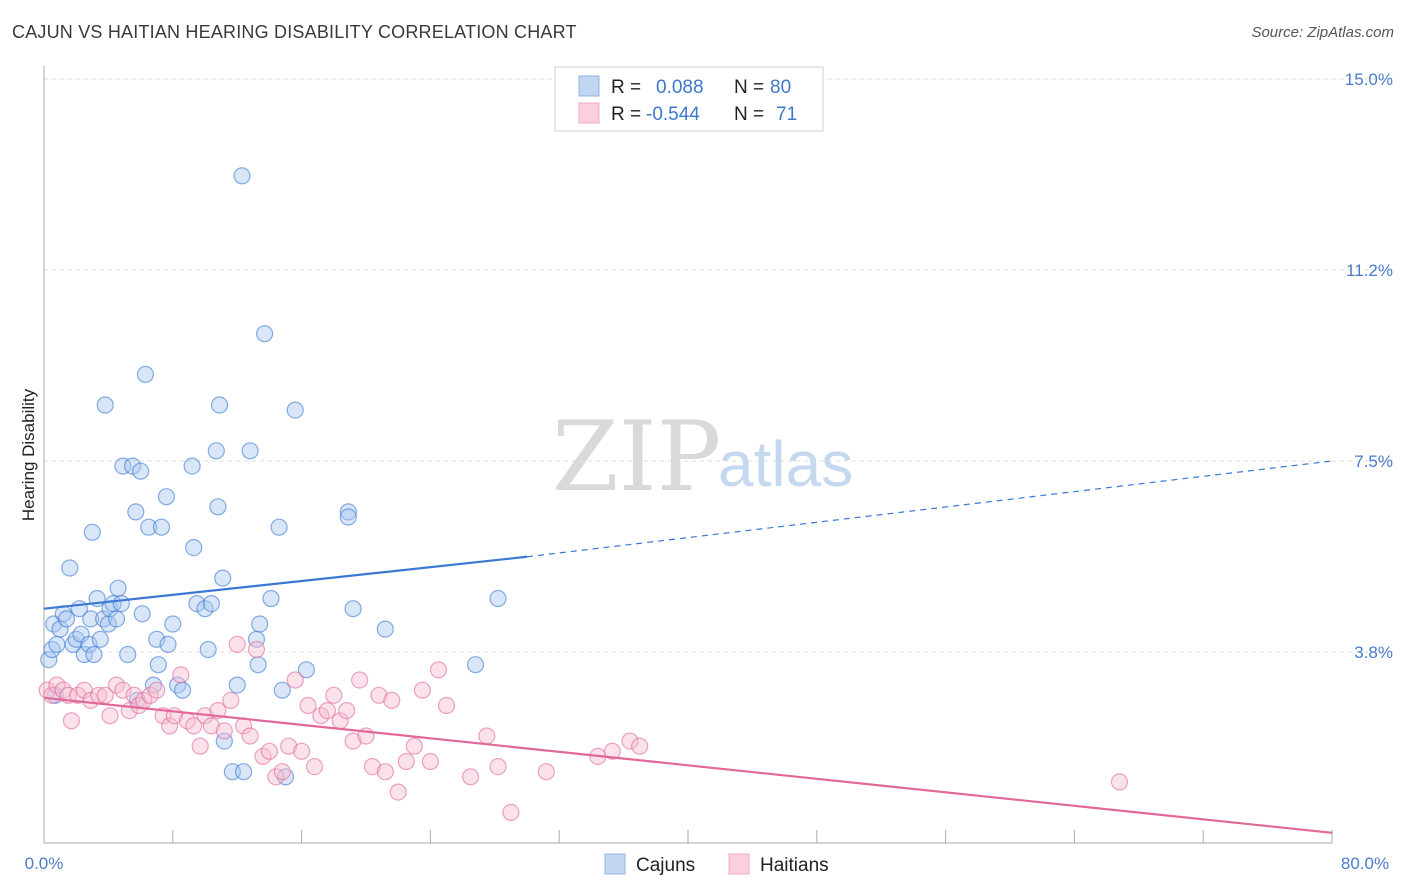  What do you see at coordinates (1369, 270) in the screenshot?
I see `y-tick-label-2: 11.2%` at bounding box center [1369, 270].